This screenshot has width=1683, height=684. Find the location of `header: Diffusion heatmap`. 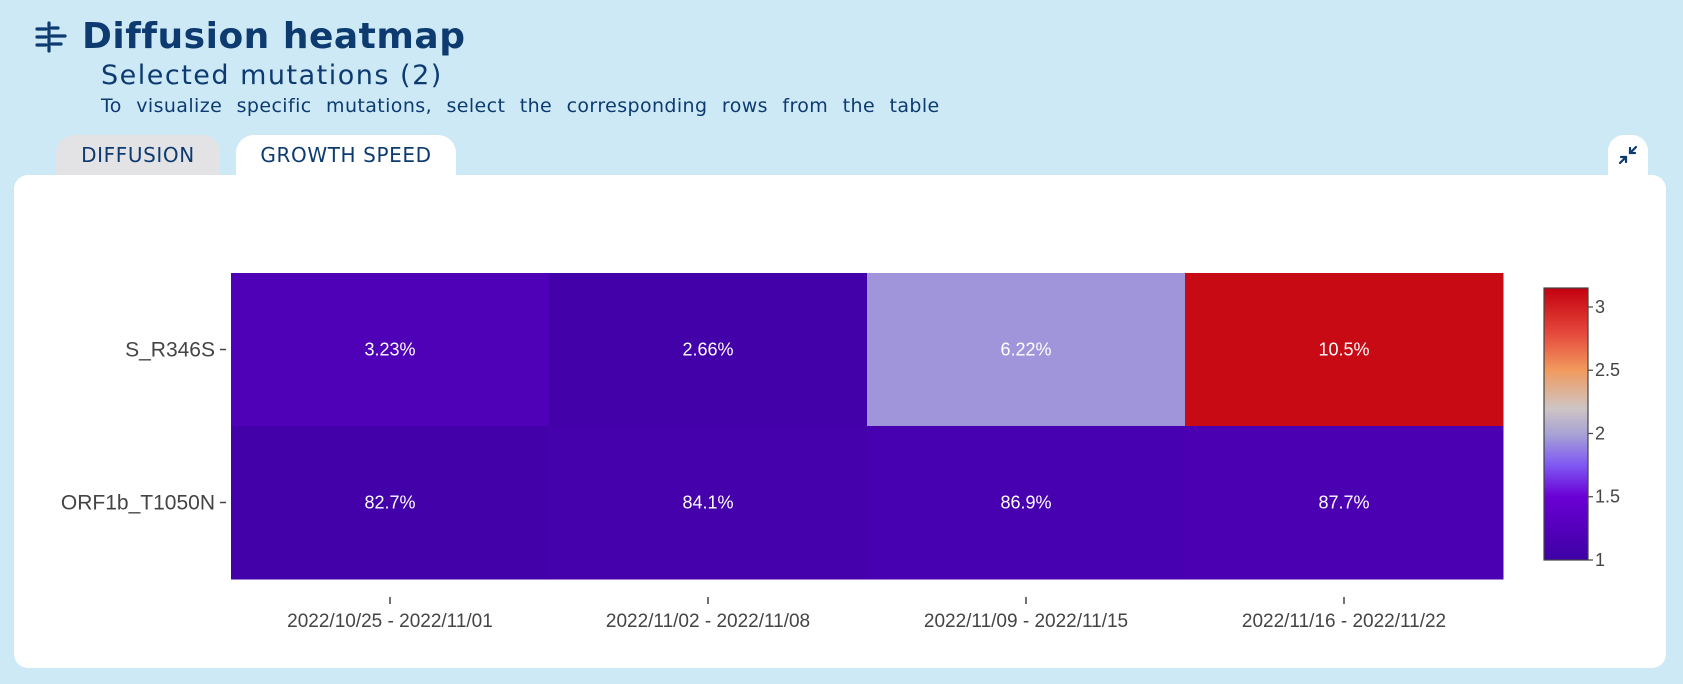

header: Diffusion heatmap is located at coordinates (249, 36).